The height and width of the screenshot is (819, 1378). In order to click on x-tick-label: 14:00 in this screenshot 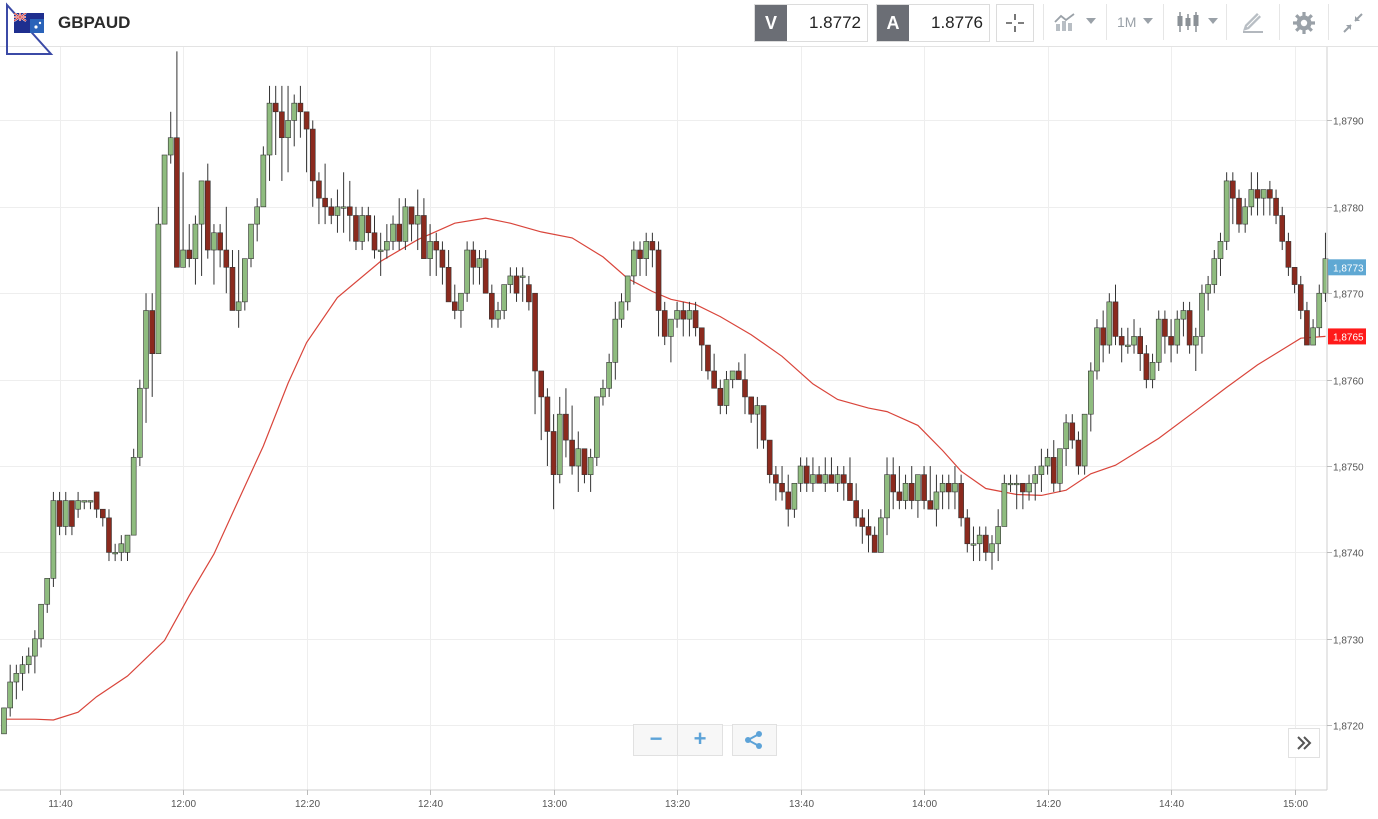, I will do `click(924, 804)`.